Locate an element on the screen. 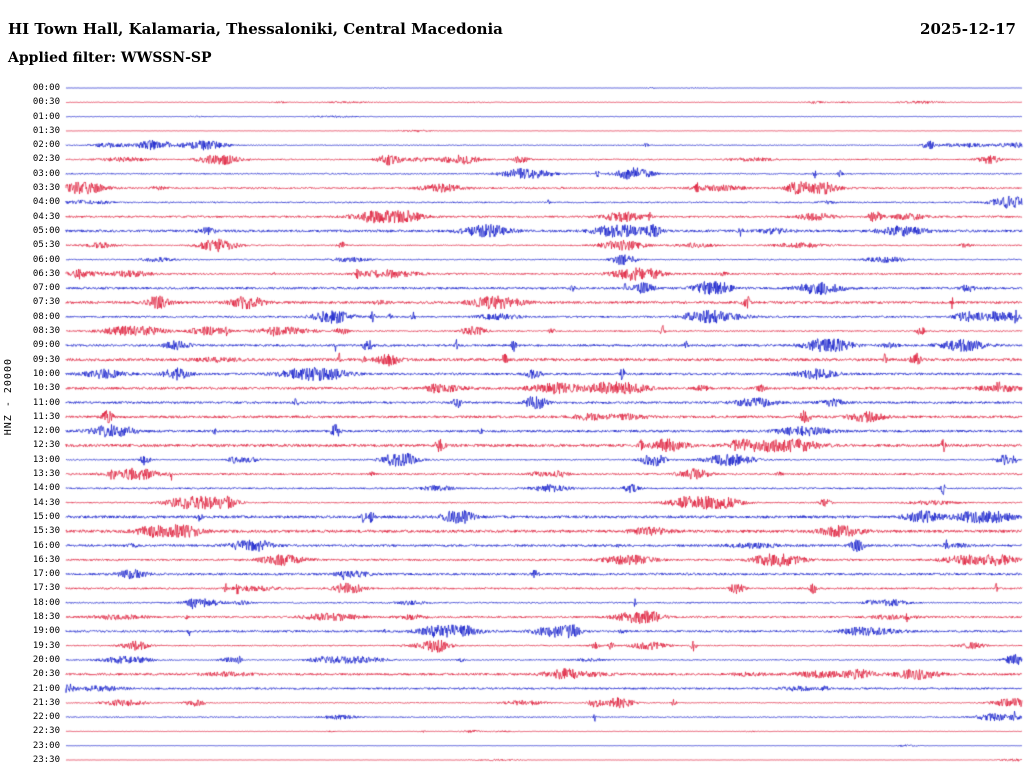  trace-row-label: 10:00 is located at coordinates (46, 373).